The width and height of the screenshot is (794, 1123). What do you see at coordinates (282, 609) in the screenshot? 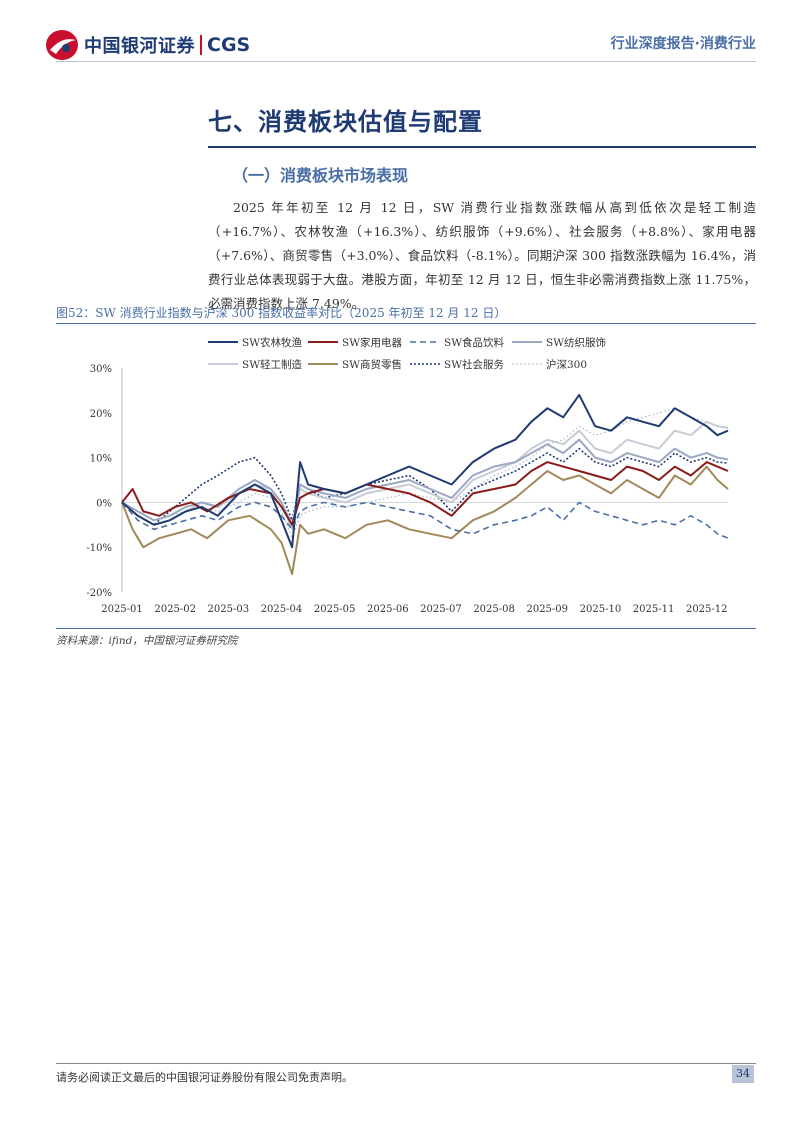
I see `x-tick-label: 2025-04` at bounding box center [282, 609].